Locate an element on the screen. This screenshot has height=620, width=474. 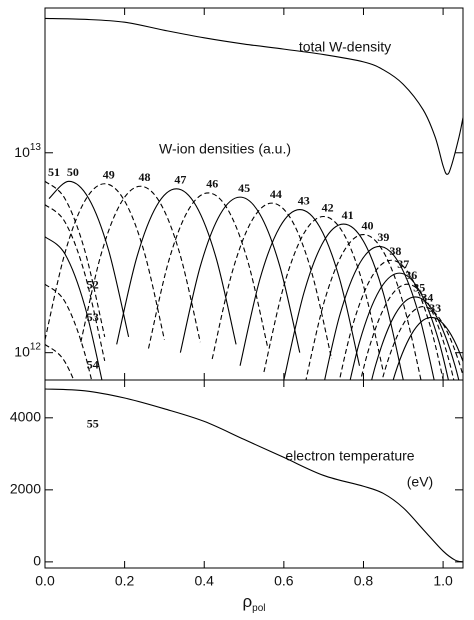
ion-label: 41 is located at coordinates (348, 215).